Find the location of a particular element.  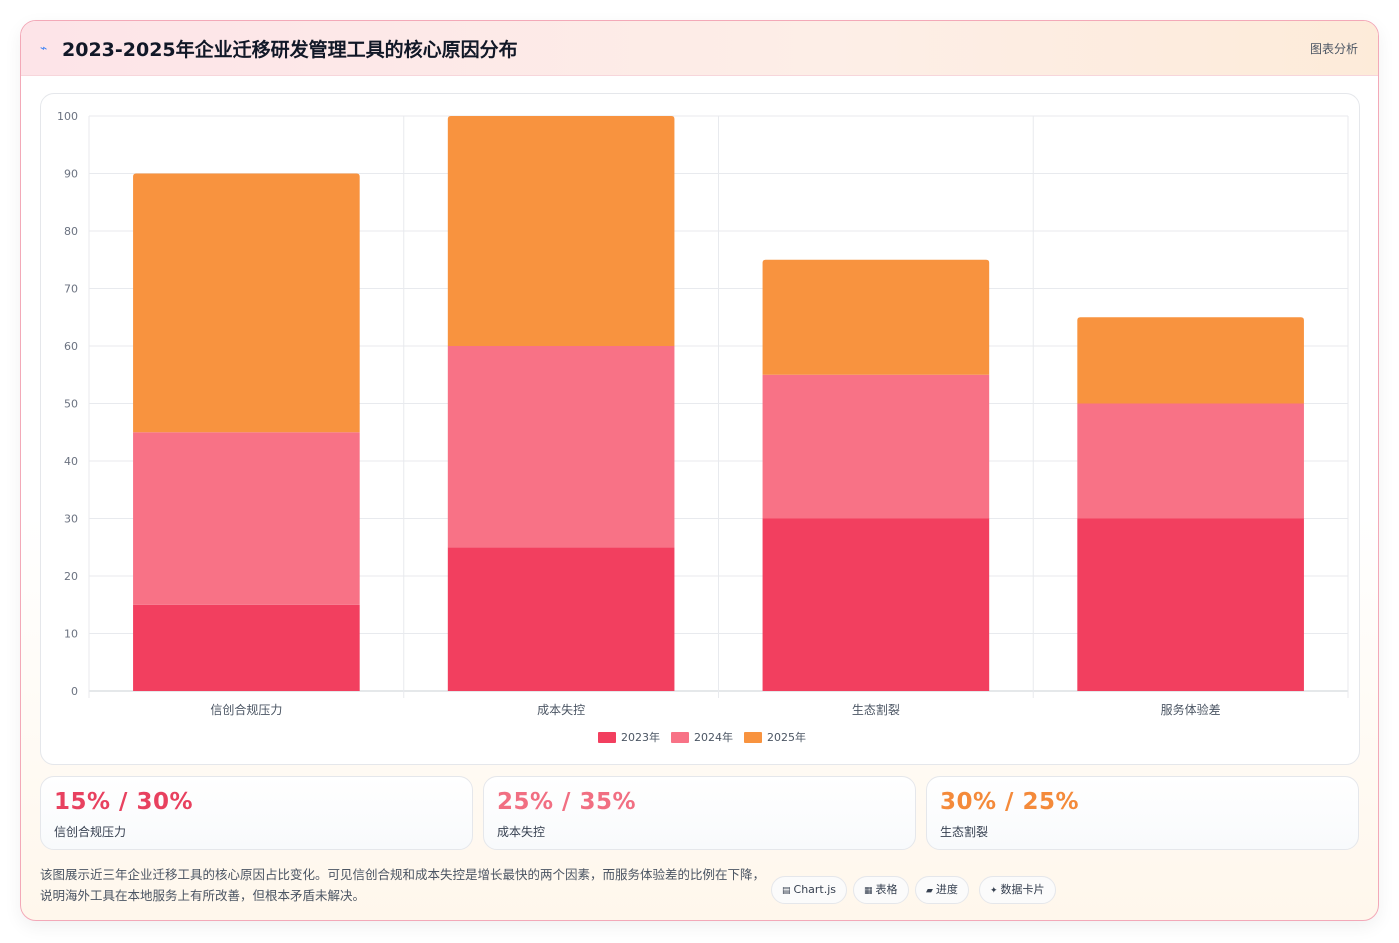

y-tick-label: 60 is located at coordinates (71, 346).